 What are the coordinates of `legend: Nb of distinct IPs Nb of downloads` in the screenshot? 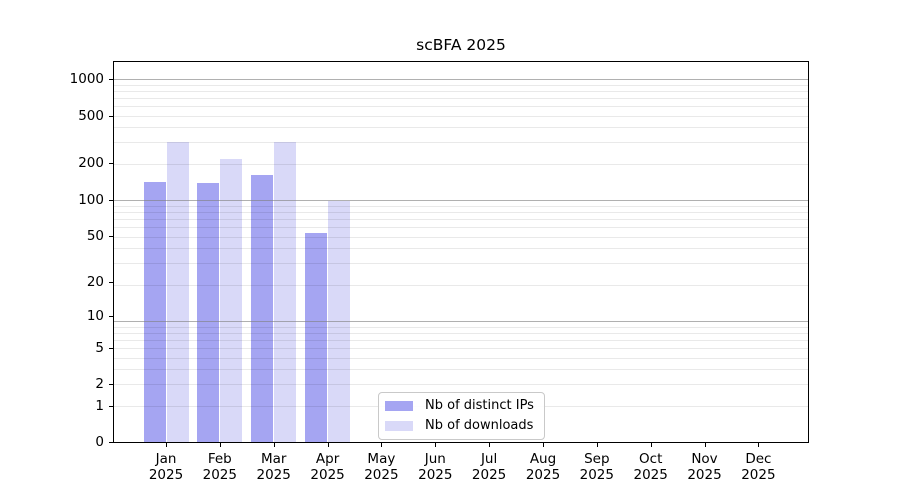 It's located at (461, 416).